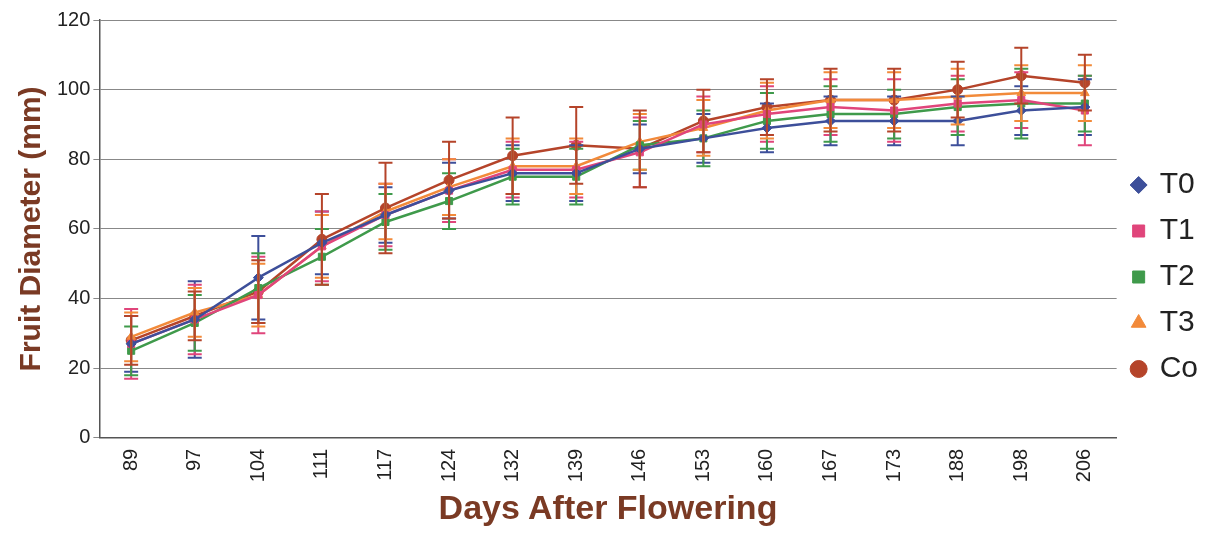  What do you see at coordinates (1177, 275) in the screenshot?
I see `legend-label: T2` at bounding box center [1177, 275].